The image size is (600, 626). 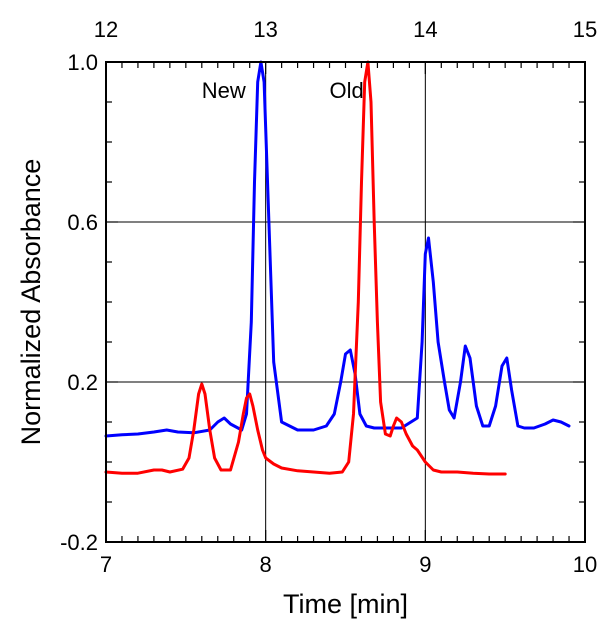 What do you see at coordinates (82, 222) in the screenshot?
I see `y-tick-label: 0.6` at bounding box center [82, 222].